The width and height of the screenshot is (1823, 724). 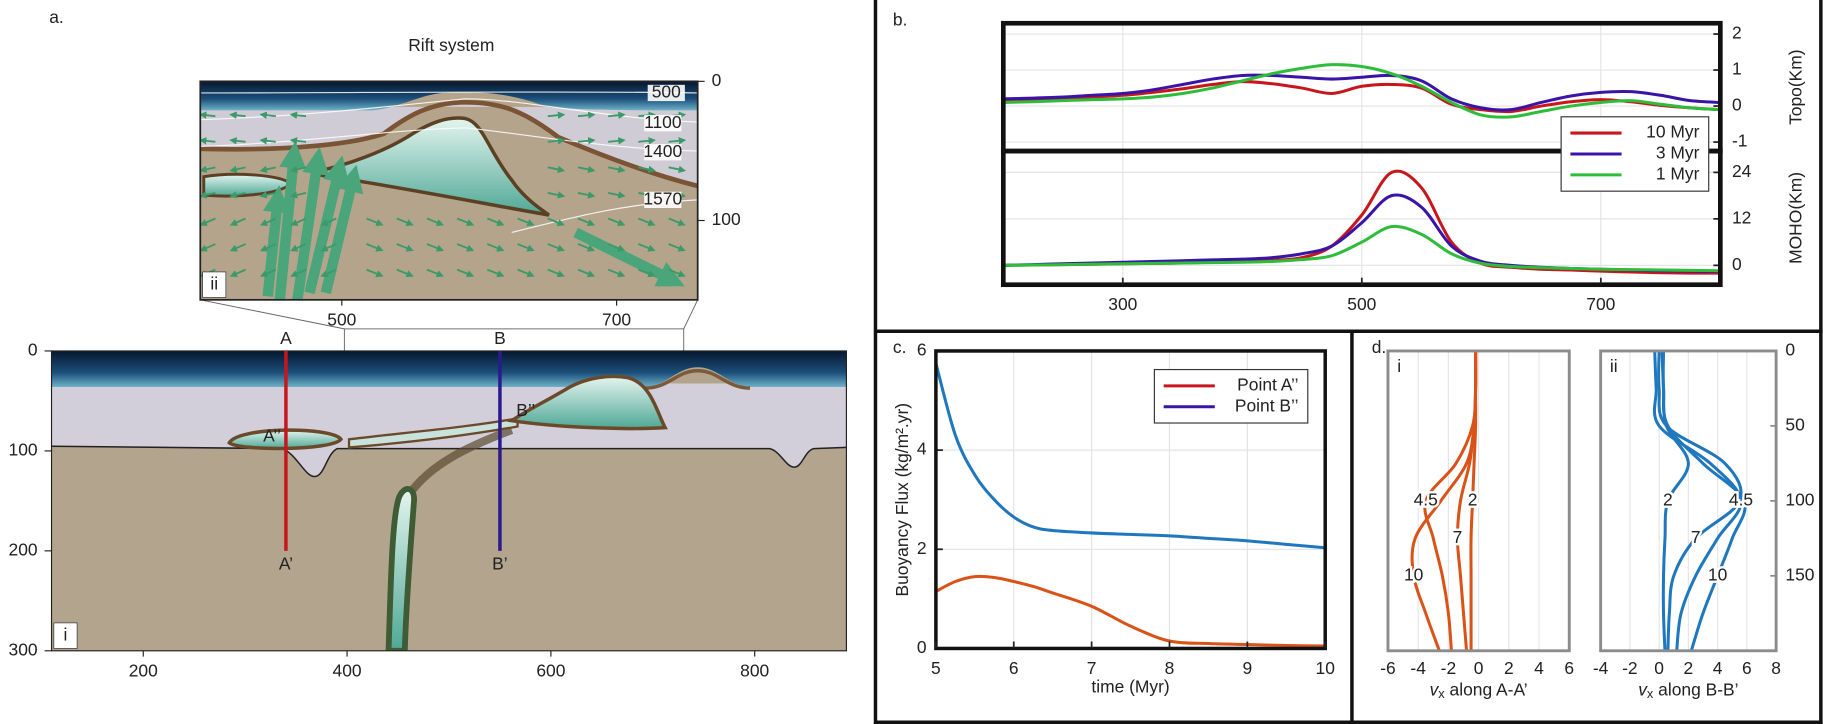 I want to click on y-tick-label: 300, so click(x=23, y=649).